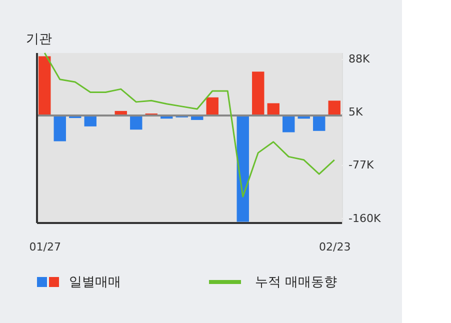 The height and width of the screenshot is (323, 451). I want to click on x-tick-label: 01/27, so click(45, 247).